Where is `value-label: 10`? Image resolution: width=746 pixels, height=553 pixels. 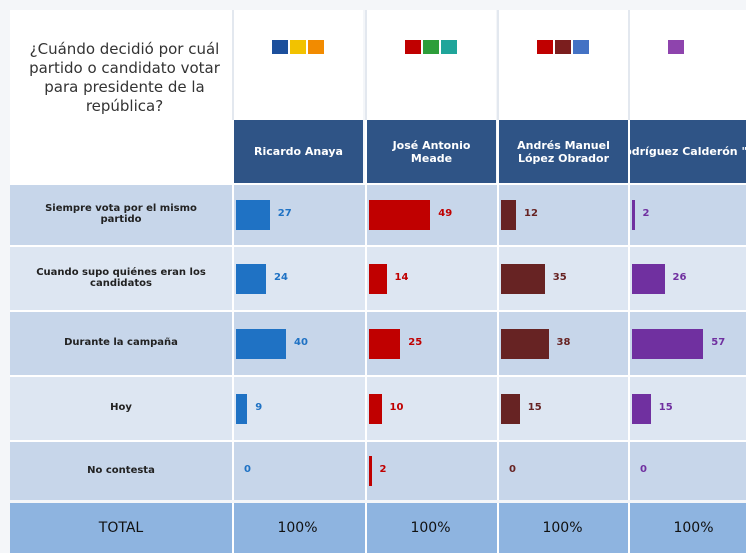
value-label: 10 is located at coordinates (396, 407).